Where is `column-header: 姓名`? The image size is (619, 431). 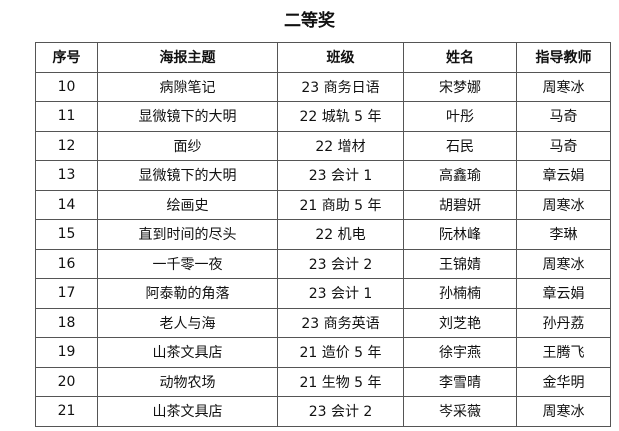
column-header: 姓名 is located at coordinates (460, 57).